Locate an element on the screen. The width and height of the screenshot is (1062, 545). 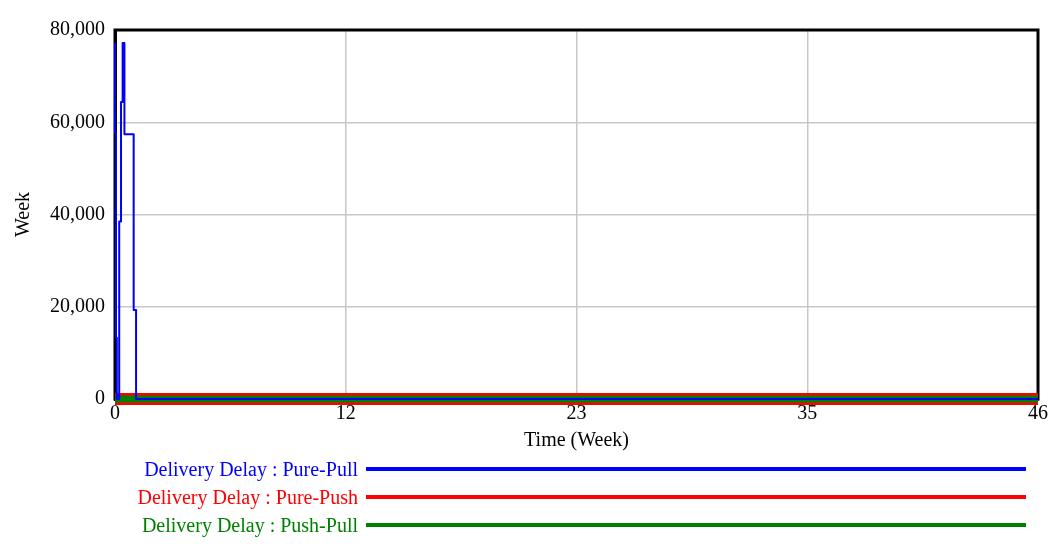
y-tick-label: 40,000 is located at coordinates (77, 212).